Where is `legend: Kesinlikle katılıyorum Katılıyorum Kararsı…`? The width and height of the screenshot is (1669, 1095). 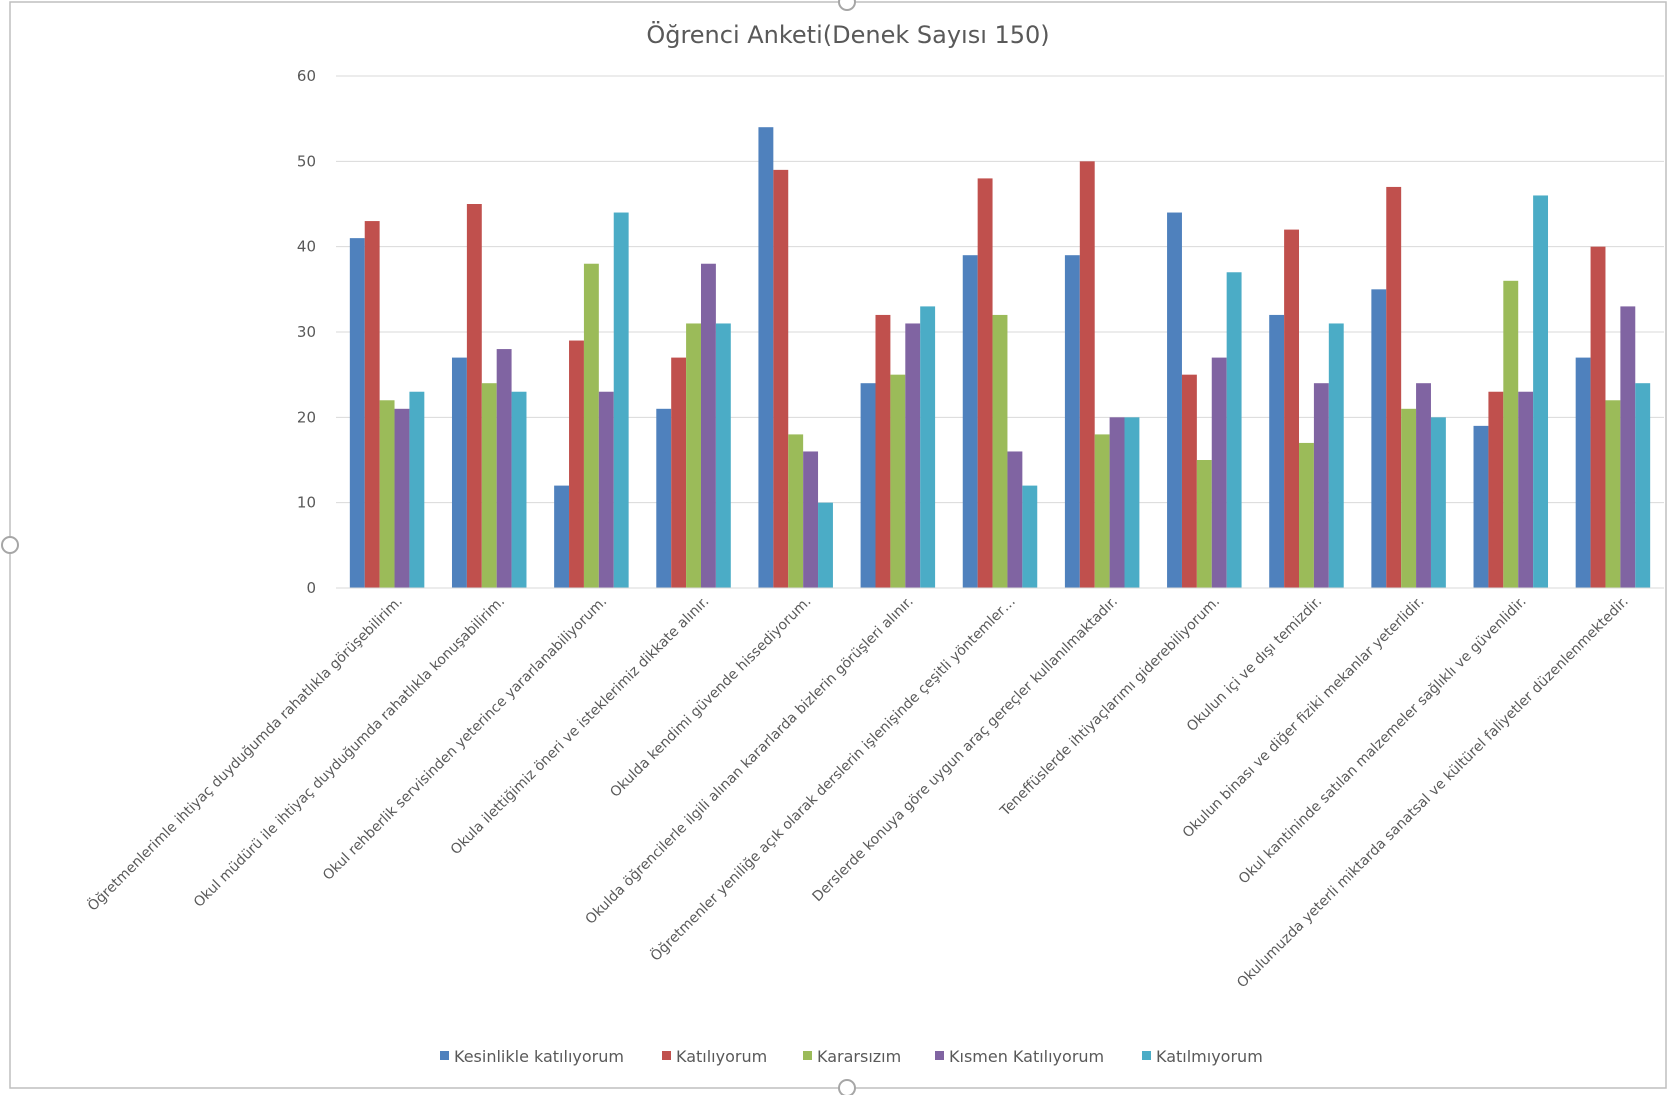
legend: Kesinlikle katılıyorum Katılıyorum Kararsı… is located at coordinates (851, 1056).